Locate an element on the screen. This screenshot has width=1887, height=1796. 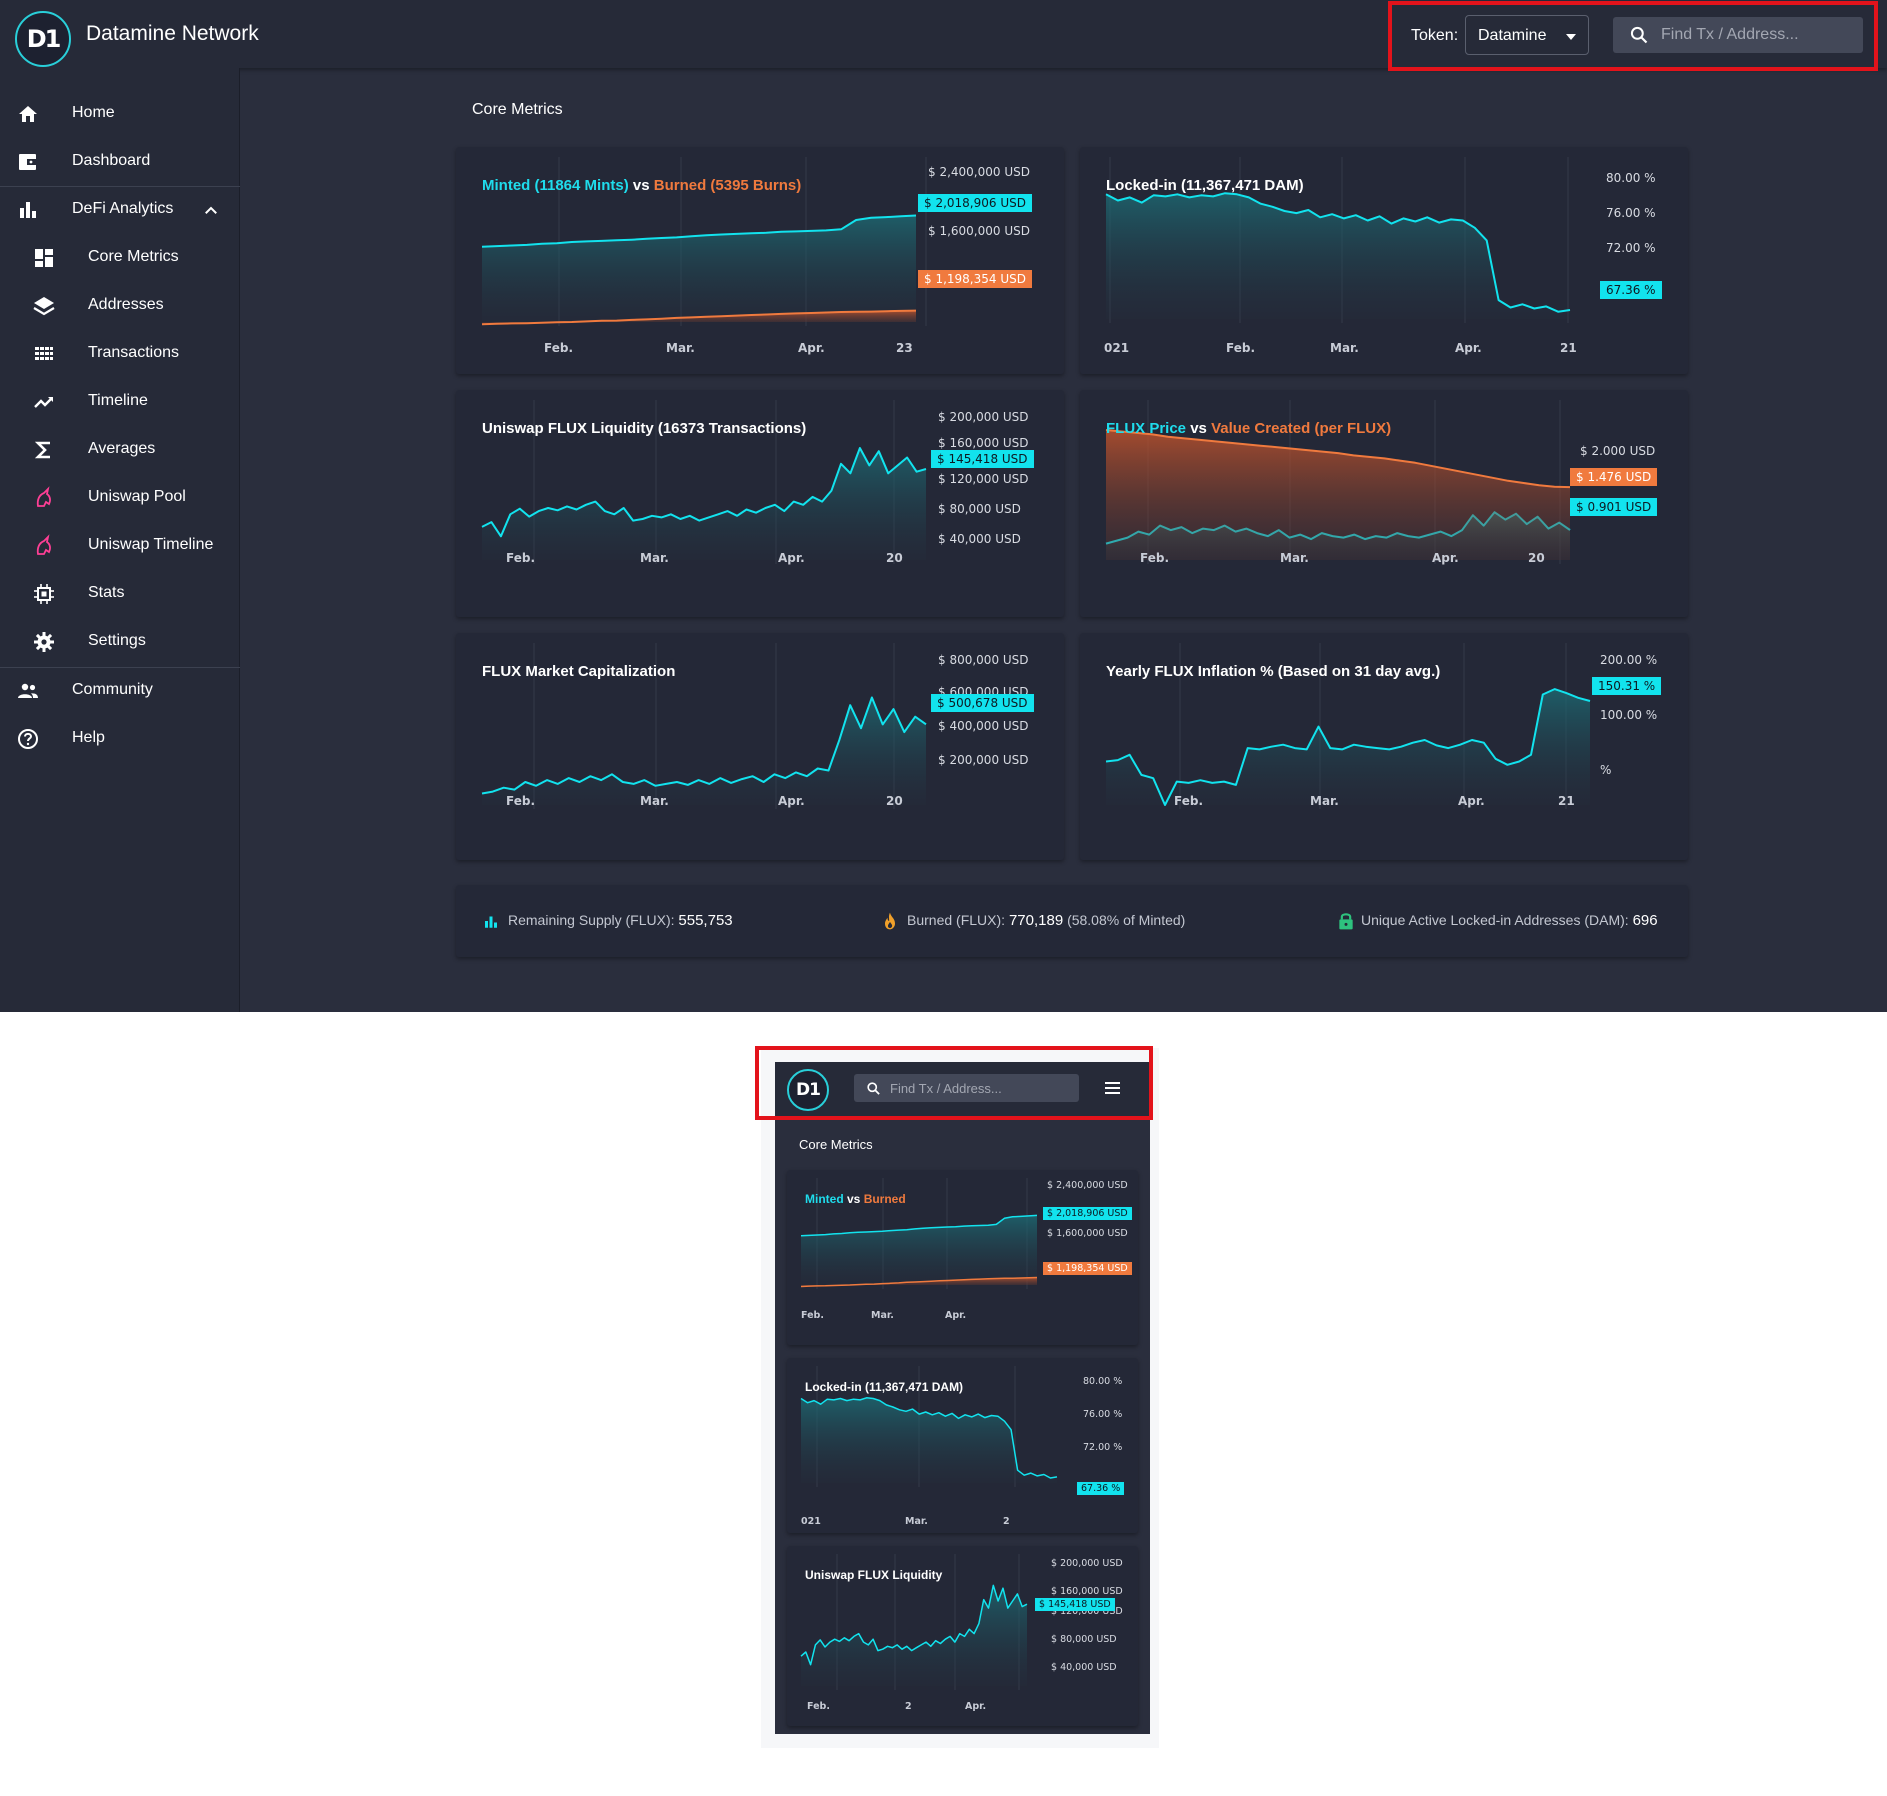
gear-icon is located at coordinates (44, 642).